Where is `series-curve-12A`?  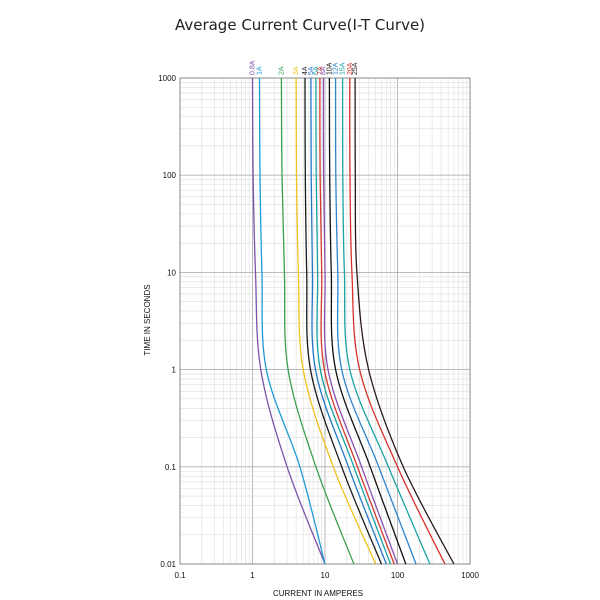 series-curve-12A is located at coordinates (375, 321).